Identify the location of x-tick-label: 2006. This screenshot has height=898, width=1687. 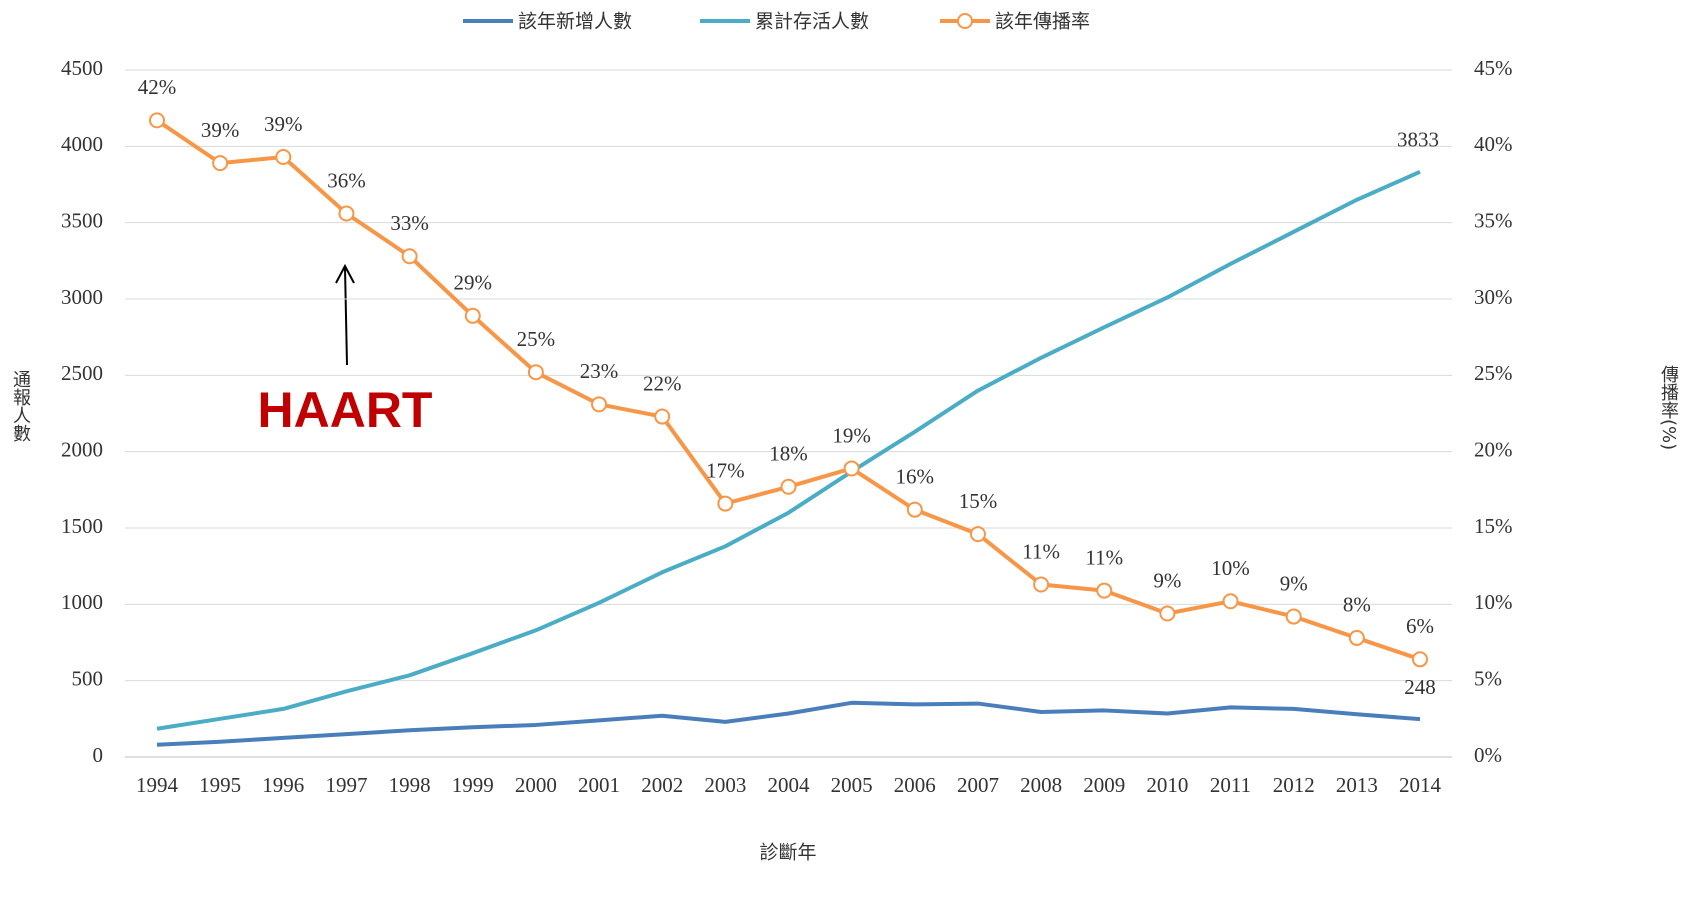
(915, 785).